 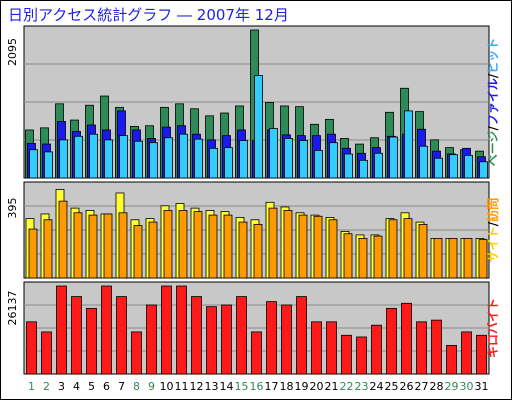 What do you see at coordinates (393, 157) in the screenshot?
I see `bar-hits-ヒット-day-25` at bounding box center [393, 157].